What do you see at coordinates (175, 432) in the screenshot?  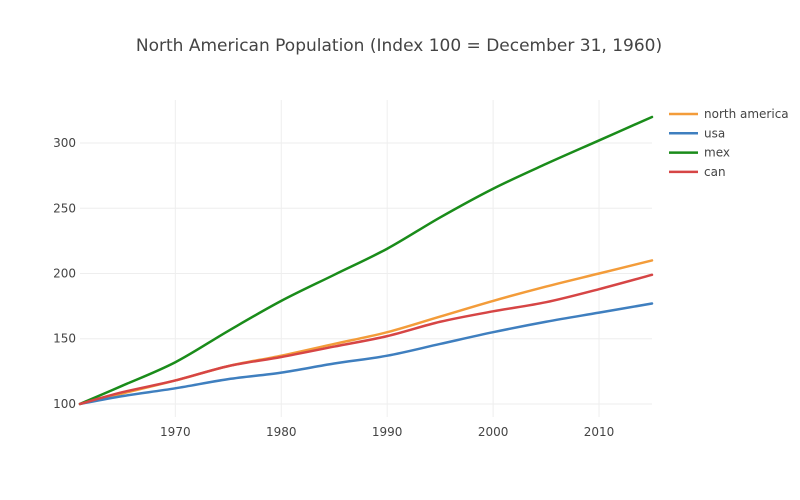 I see `x-tick-label-1970: 1970` at bounding box center [175, 432].